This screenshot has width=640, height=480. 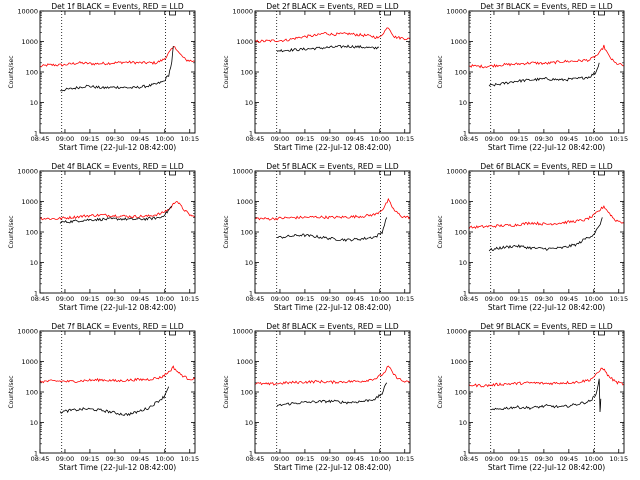 What do you see at coordinates (546, 326) in the screenshot?
I see `chart-title: Det 9f BLACK = Events, RED = LLD` at bounding box center [546, 326].